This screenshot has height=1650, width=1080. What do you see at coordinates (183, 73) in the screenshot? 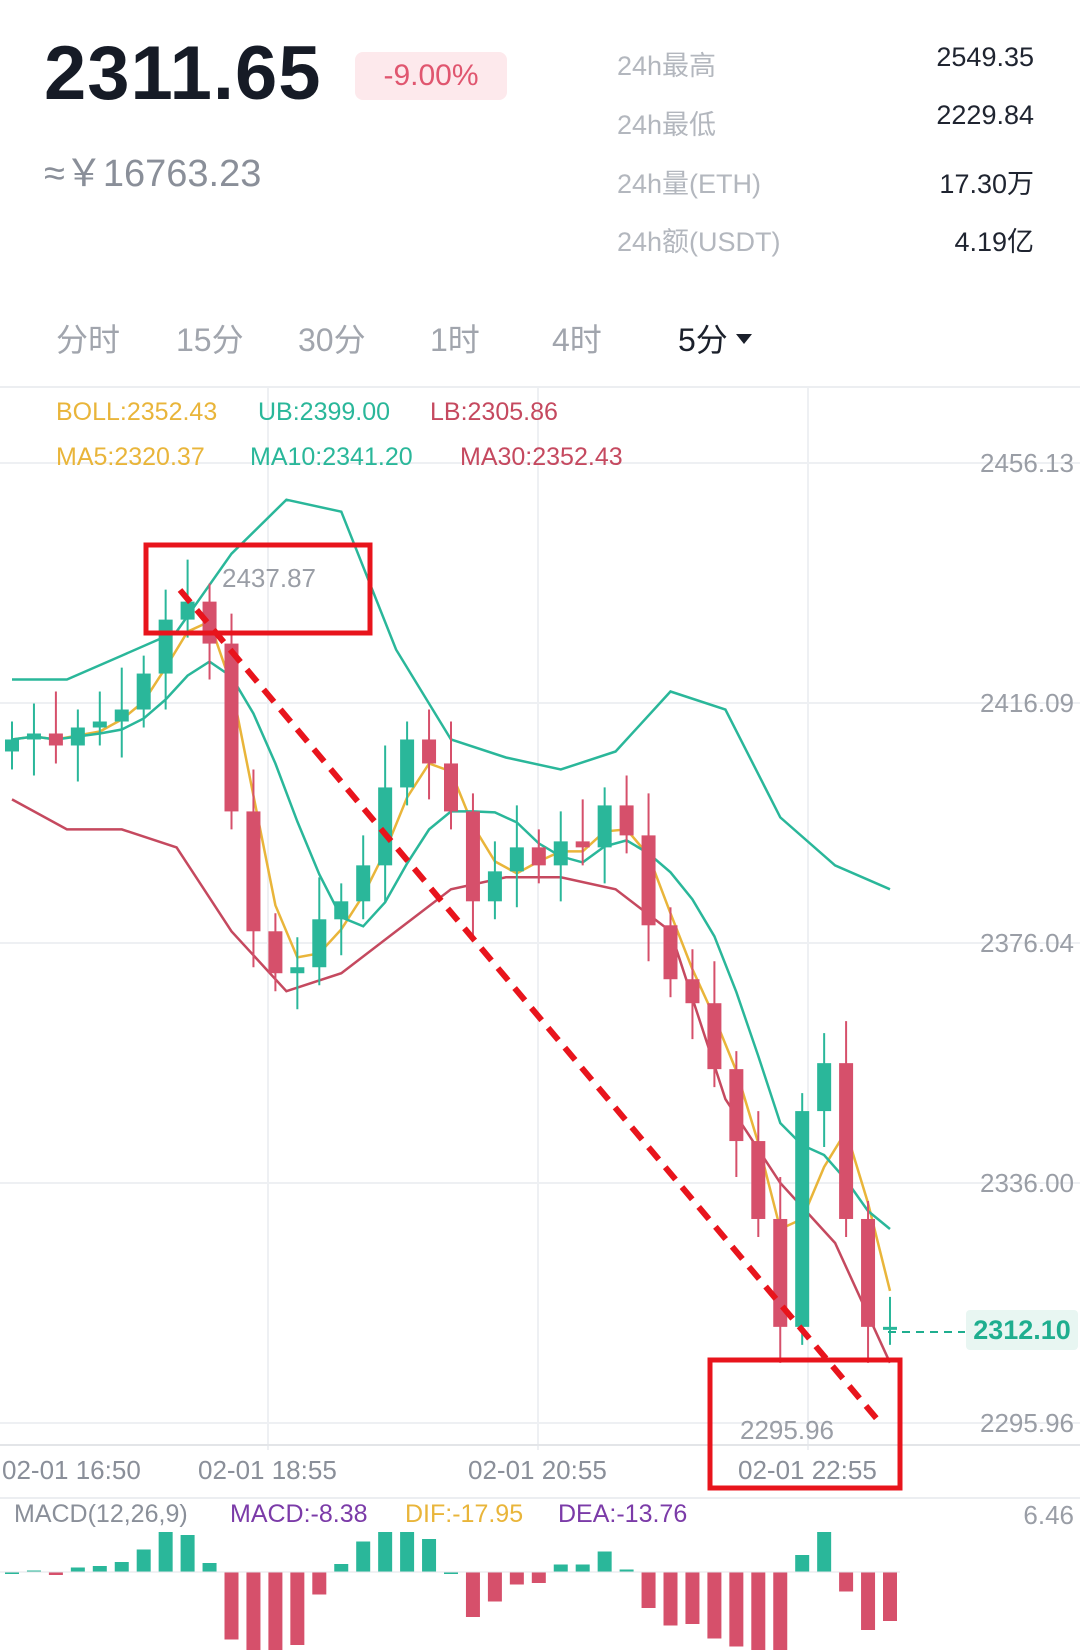
I see `last-price: 2311.65` at bounding box center [183, 73].